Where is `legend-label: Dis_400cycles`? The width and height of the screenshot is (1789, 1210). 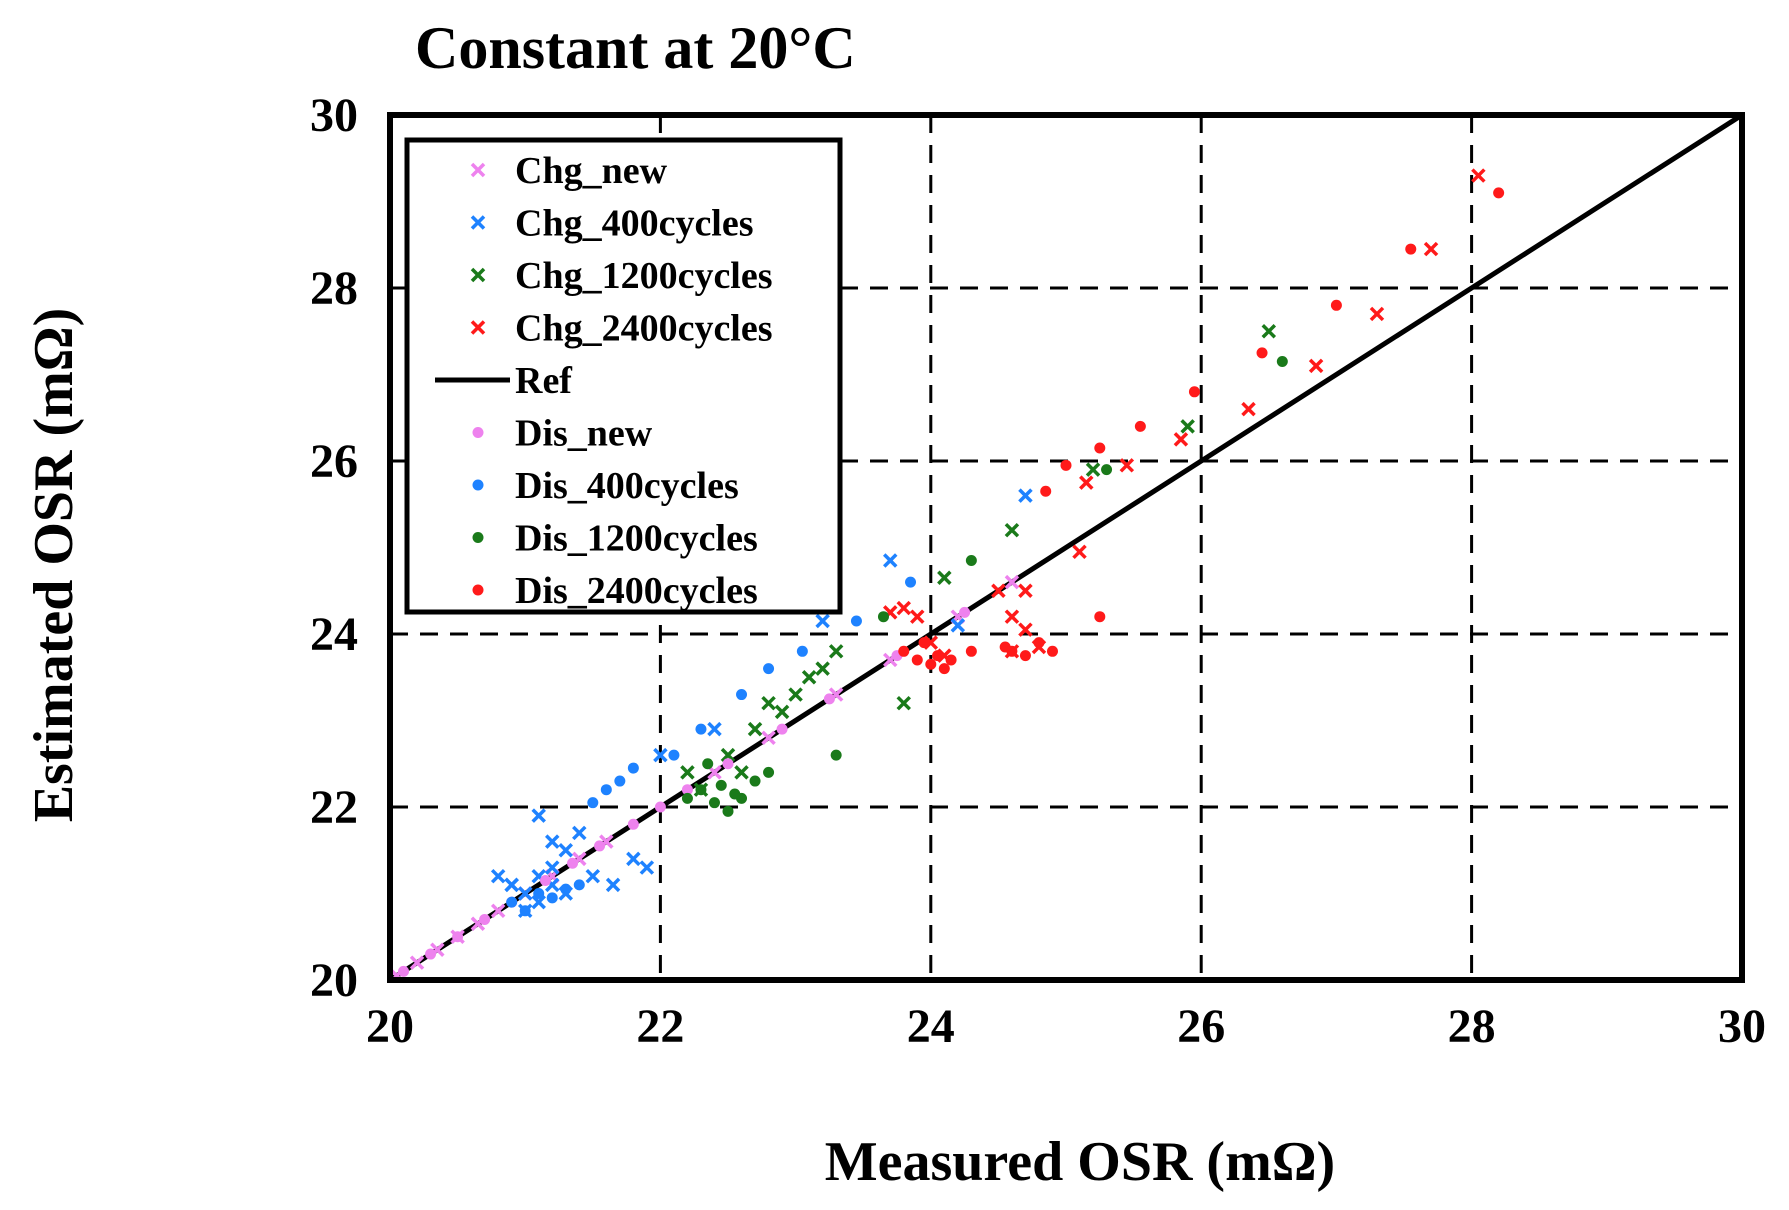
legend-label: Dis_400cycles is located at coordinates (627, 486).